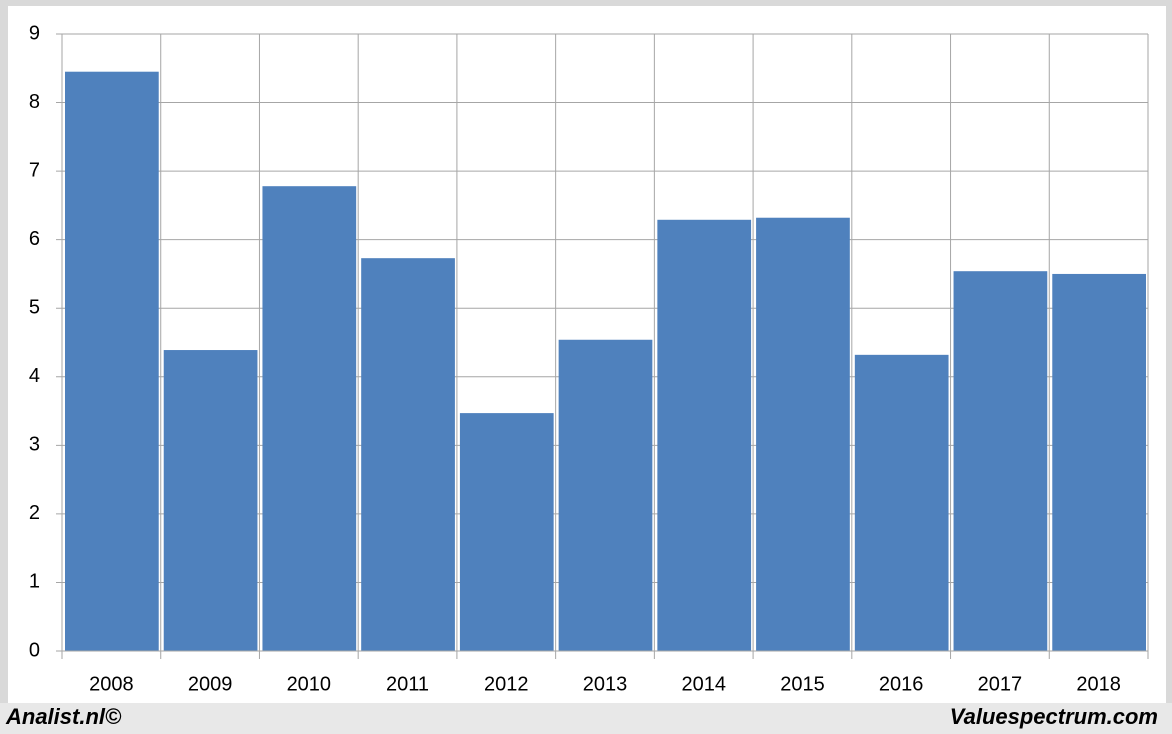  Describe the element at coordinates (605, 684) in the screenshot. I see `x-tick-label: 2013` at that location.